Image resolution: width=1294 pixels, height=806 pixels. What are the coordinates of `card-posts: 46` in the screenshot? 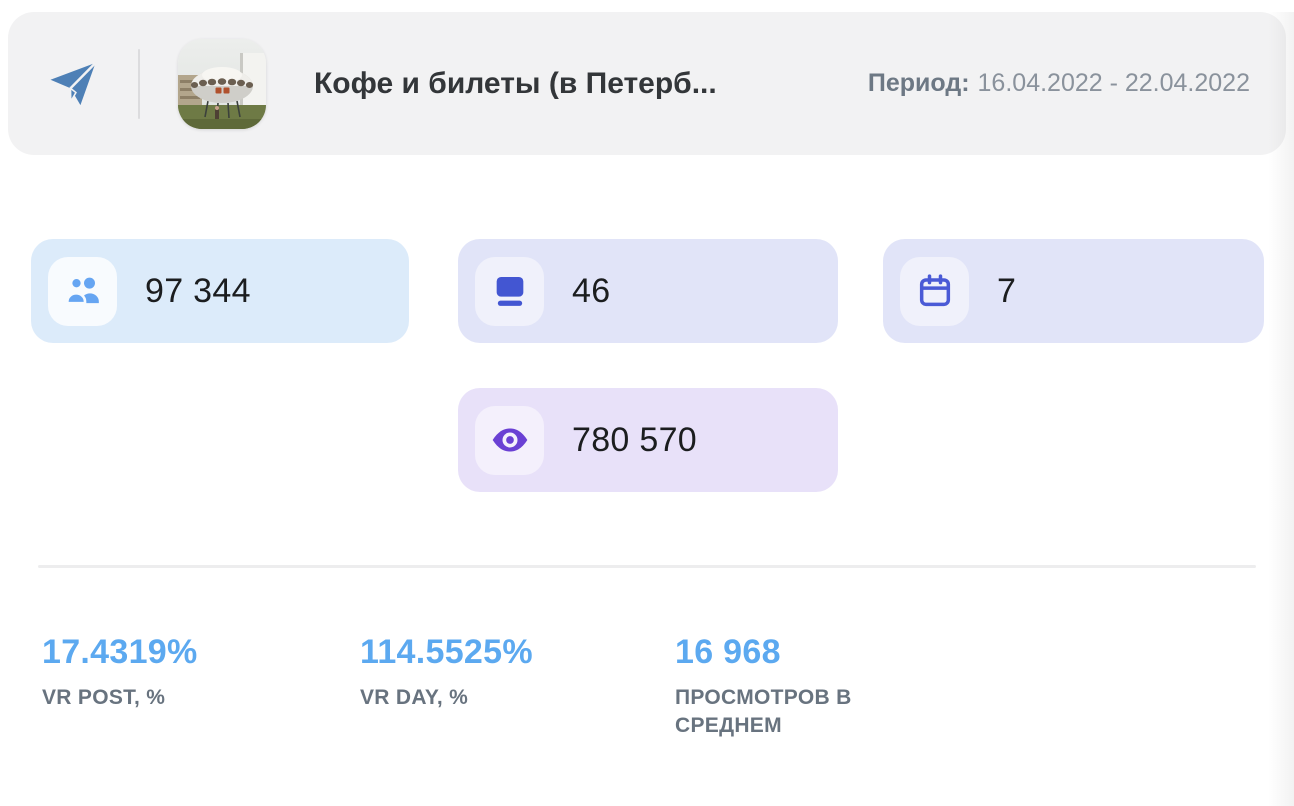 It's located at (648, 291).